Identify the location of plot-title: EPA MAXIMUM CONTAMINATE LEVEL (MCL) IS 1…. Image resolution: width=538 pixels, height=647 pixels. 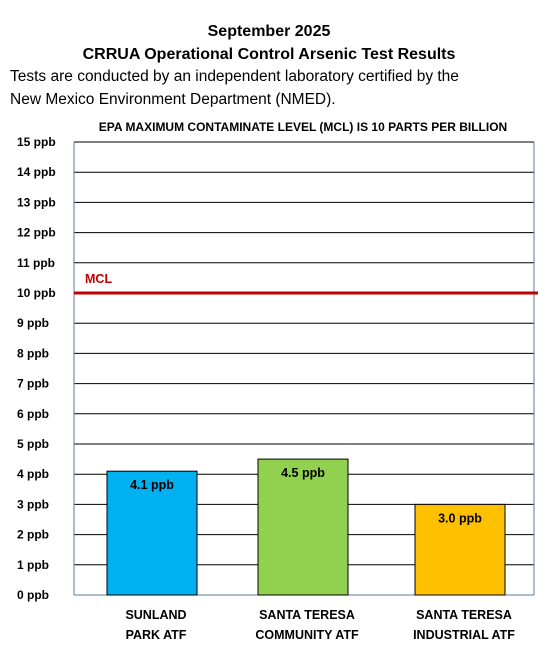
(303, 127).